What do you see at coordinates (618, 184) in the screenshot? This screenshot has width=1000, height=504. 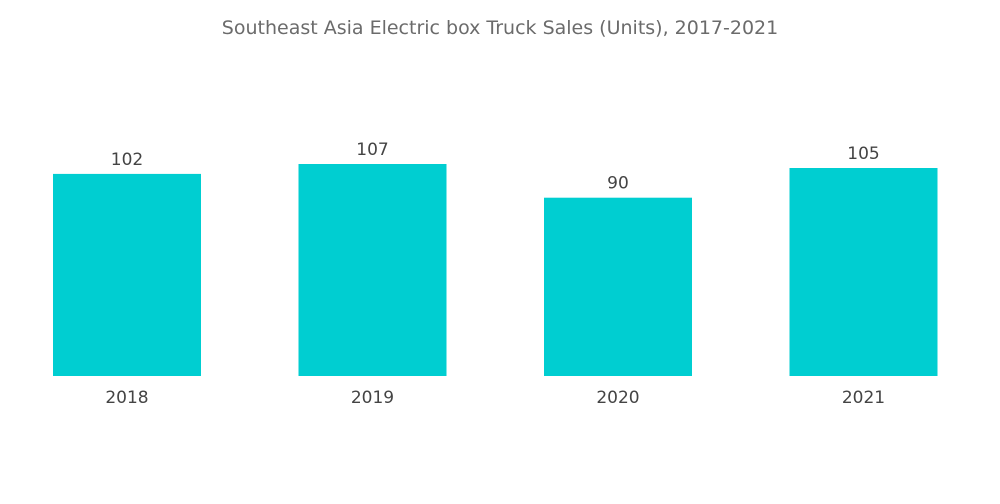 I see `value-label-2020: 90` at bounding box center [618, 184].